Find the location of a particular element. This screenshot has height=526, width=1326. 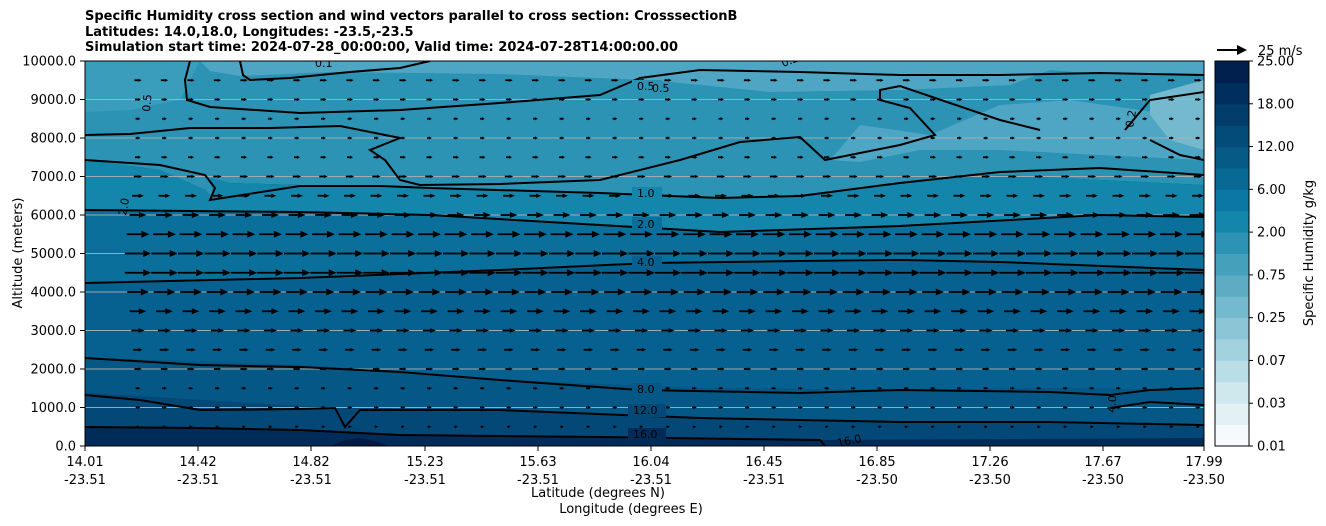

colorbar-tick-label: 0.03 is located at coordinates (1271, 404).